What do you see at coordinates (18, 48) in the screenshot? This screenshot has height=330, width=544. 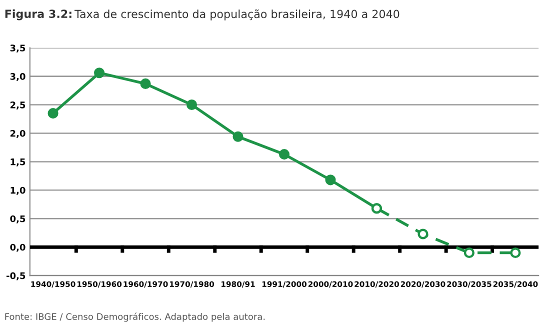 I see `y-tick-label: 3,5` at bounding box center [18, 48].